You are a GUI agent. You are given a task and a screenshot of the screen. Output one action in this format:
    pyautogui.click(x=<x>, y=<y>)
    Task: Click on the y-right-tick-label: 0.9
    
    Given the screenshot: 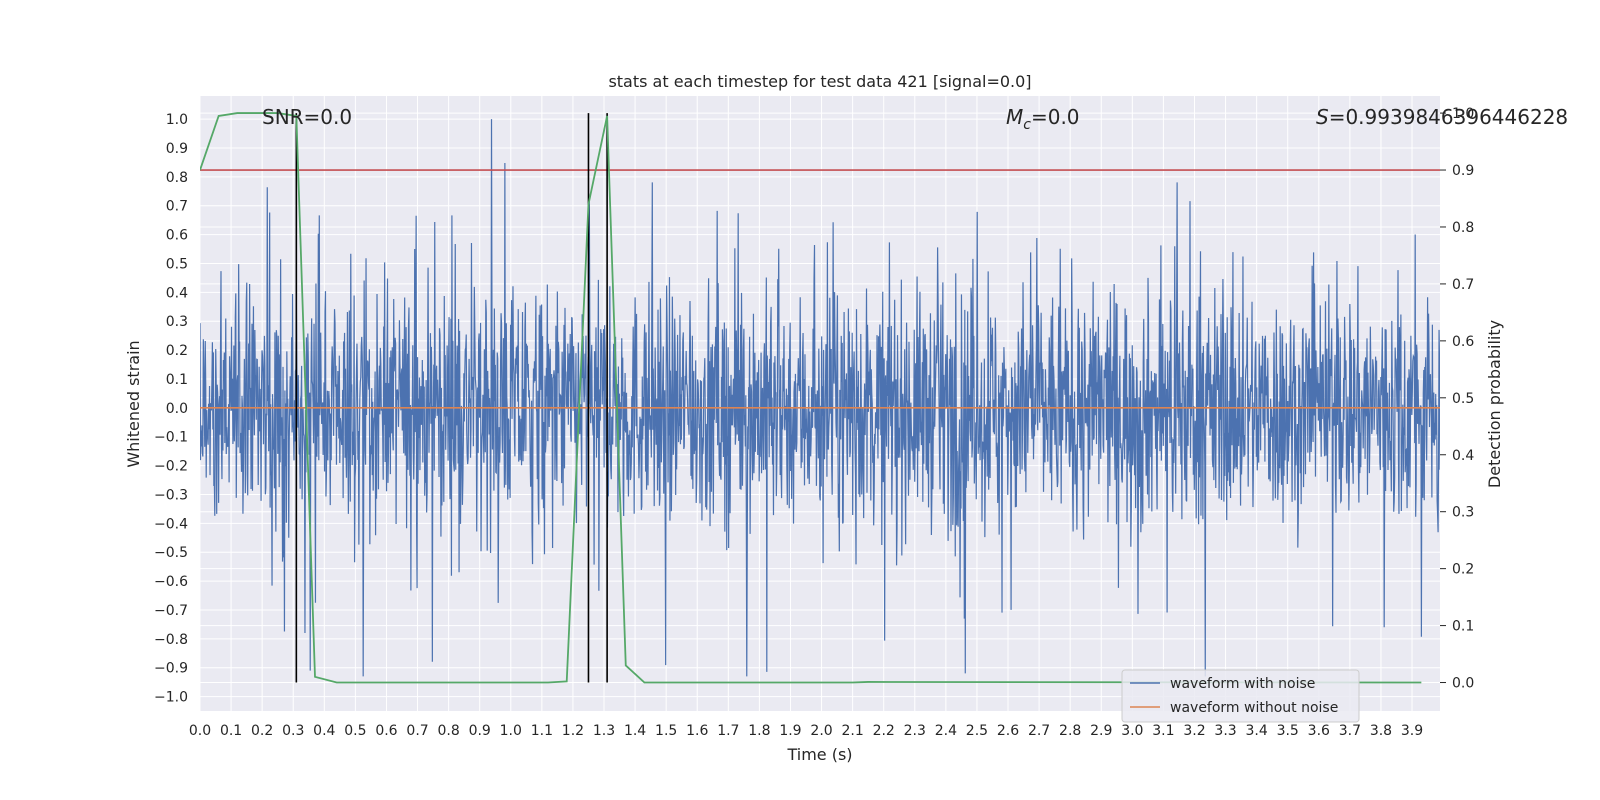 What is the action you would take?
    pyautogui.click(x=1463, y=171)
    